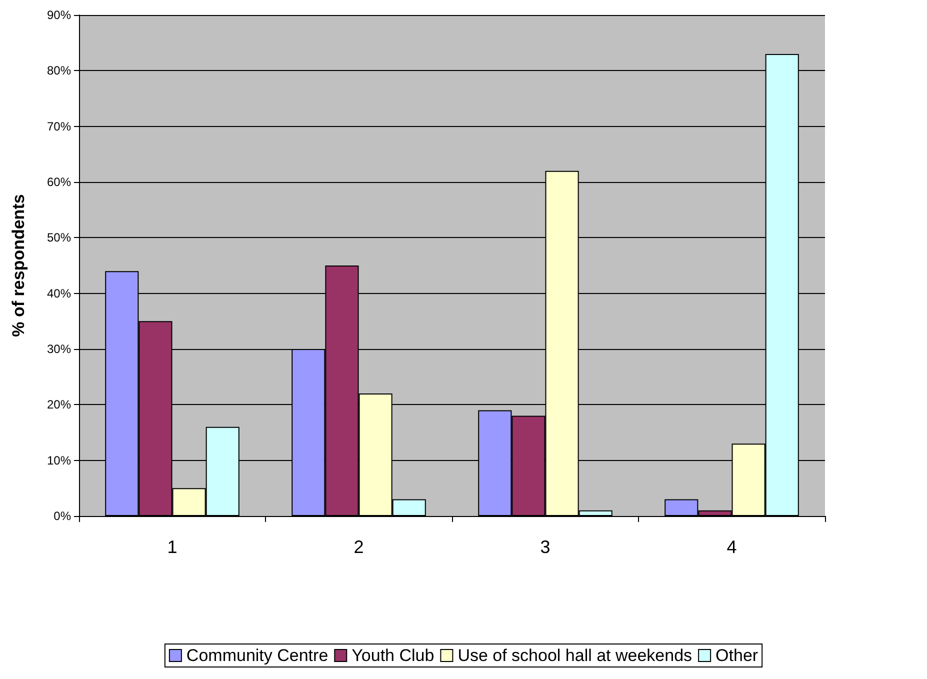 The width and height of the screenshot is (927, 679). What do you see at coordinates (731, 547) in the screenshot?
I see `x-tick-label: 4` at bounding box center [731, 547].